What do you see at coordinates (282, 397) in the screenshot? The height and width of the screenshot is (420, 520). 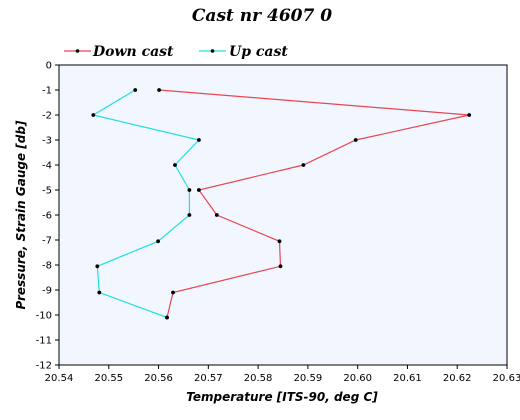 I see `x-axis-label: Temperature [ITS-90, deg C]` at bounding box center [282, 397].